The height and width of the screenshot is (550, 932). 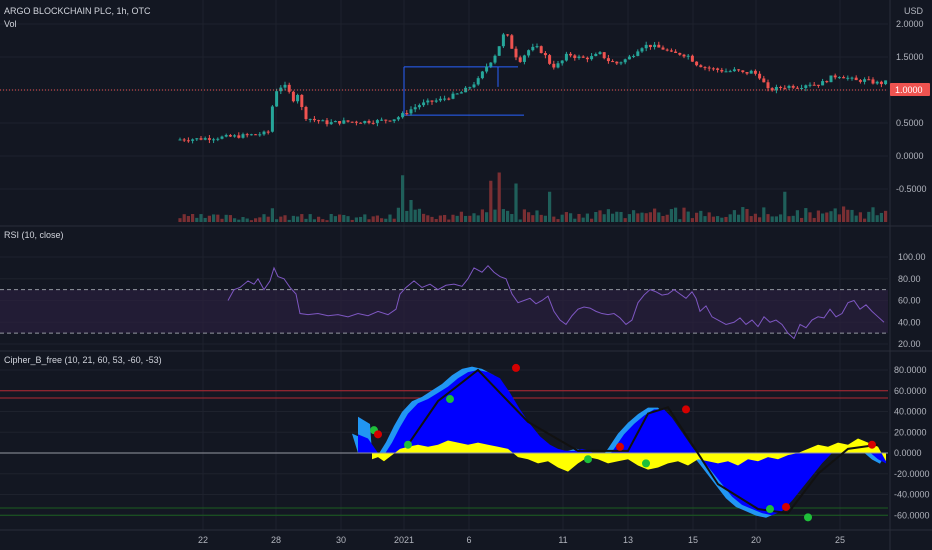 I want to click on rsi-title: RSI (10, close), so click(x=34, y=235).